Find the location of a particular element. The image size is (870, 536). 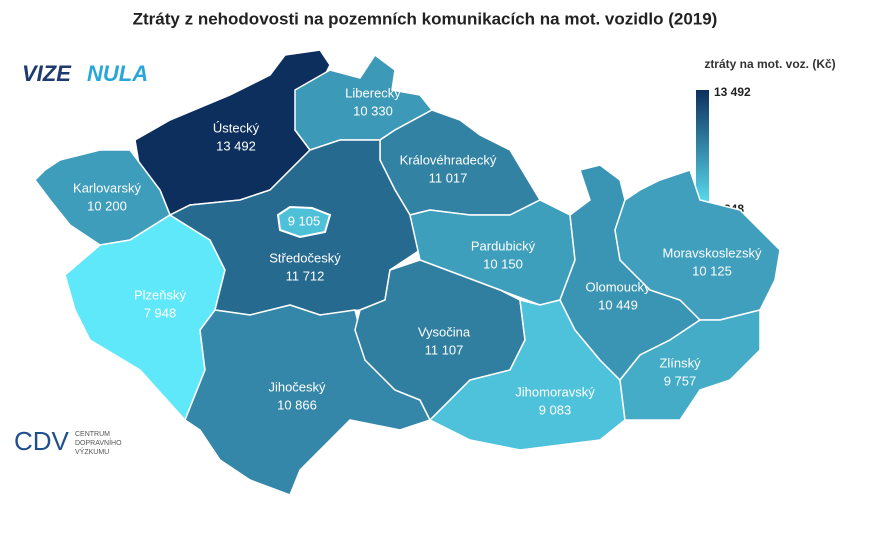

region-value: 7 948 is located at coordinates (160, 312).